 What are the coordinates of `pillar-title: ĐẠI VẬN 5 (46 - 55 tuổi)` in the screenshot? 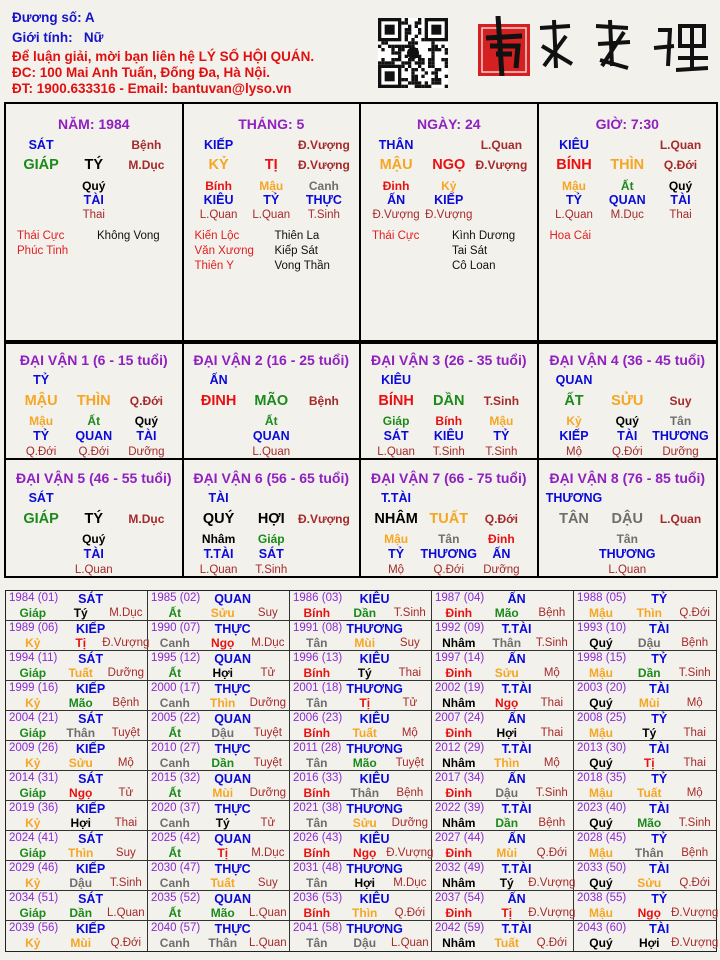 It's located at (93, 478).